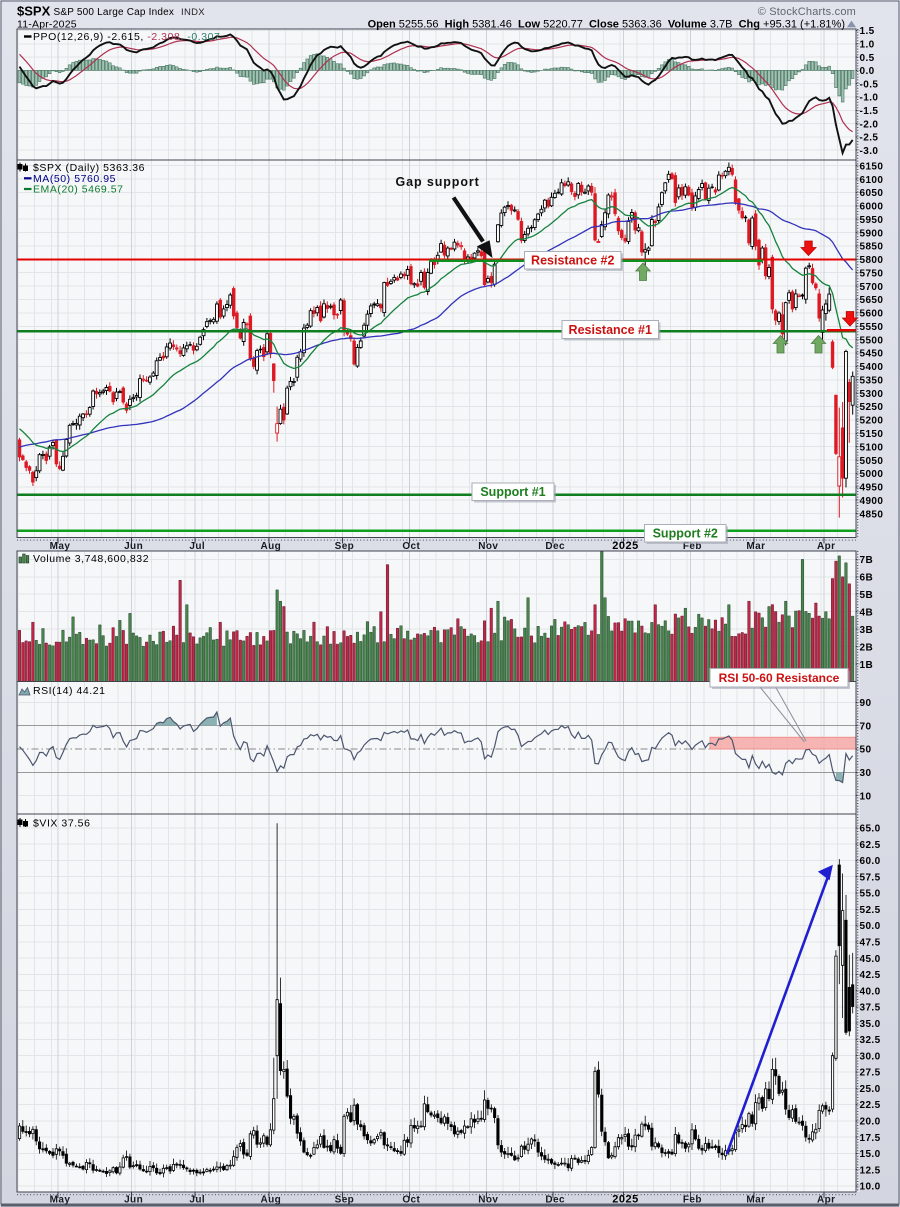 This screenshot has height=1207, width=900. I want to click on svg-text: 4900, so click(872, 501).